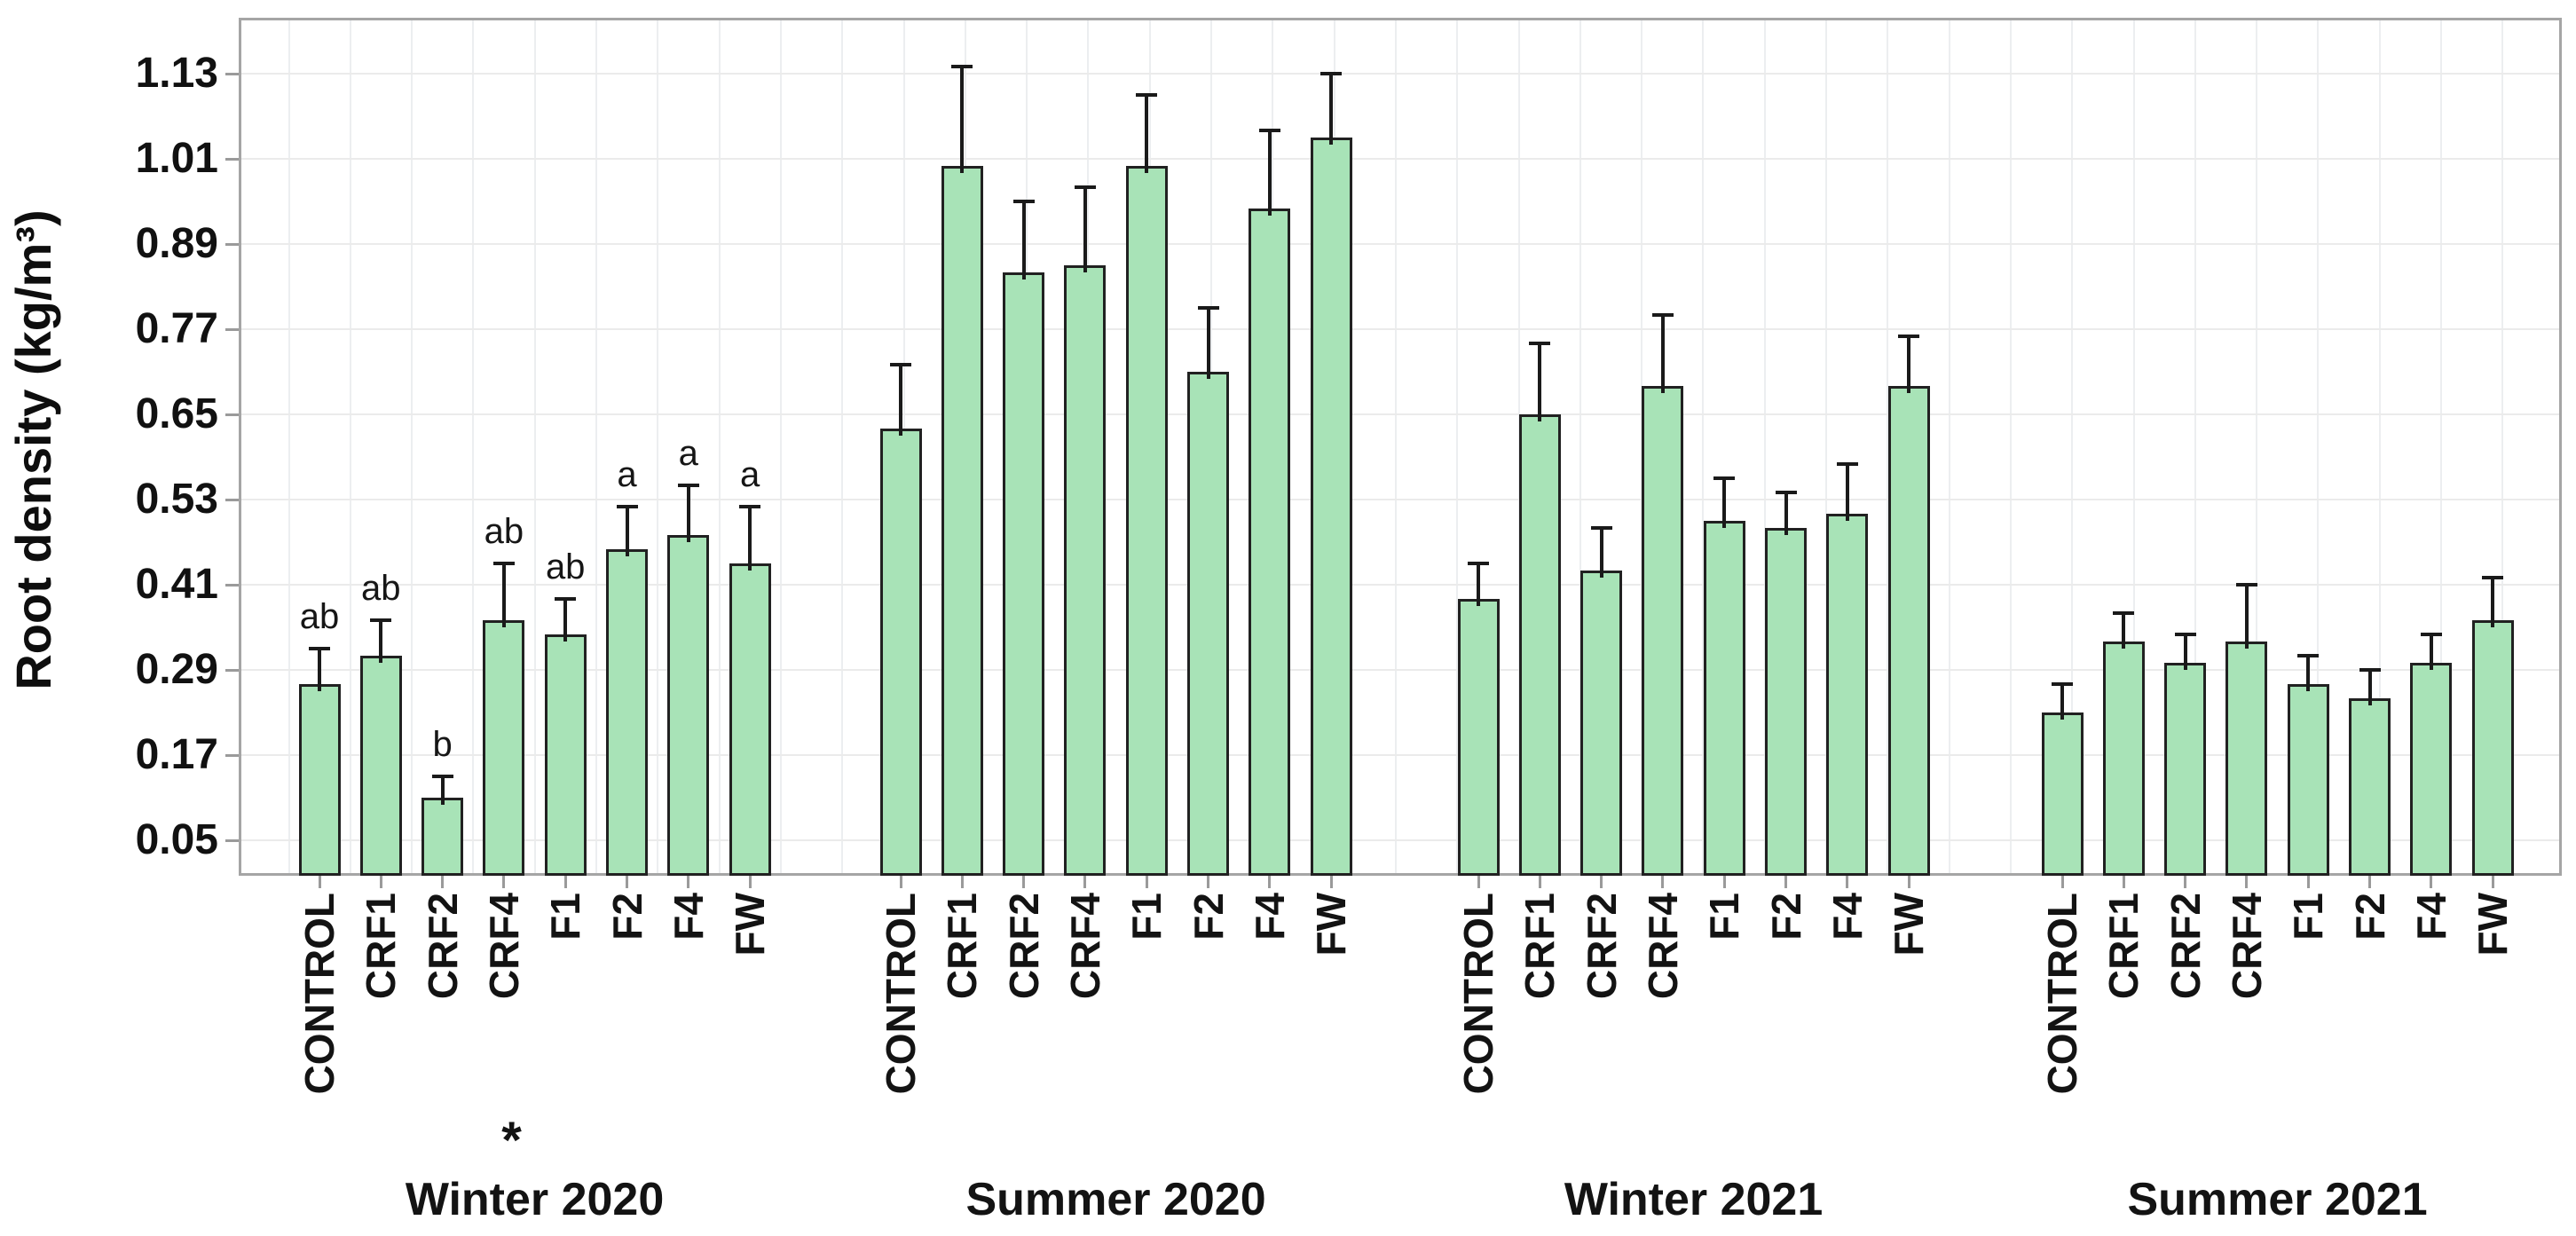 This screenshot has width=2576, height=1236. What do you see at coordinates (177, 499) in the screenshot?
I see `y-axis-tick-label: 0.53` at bounding box center [177, 499].